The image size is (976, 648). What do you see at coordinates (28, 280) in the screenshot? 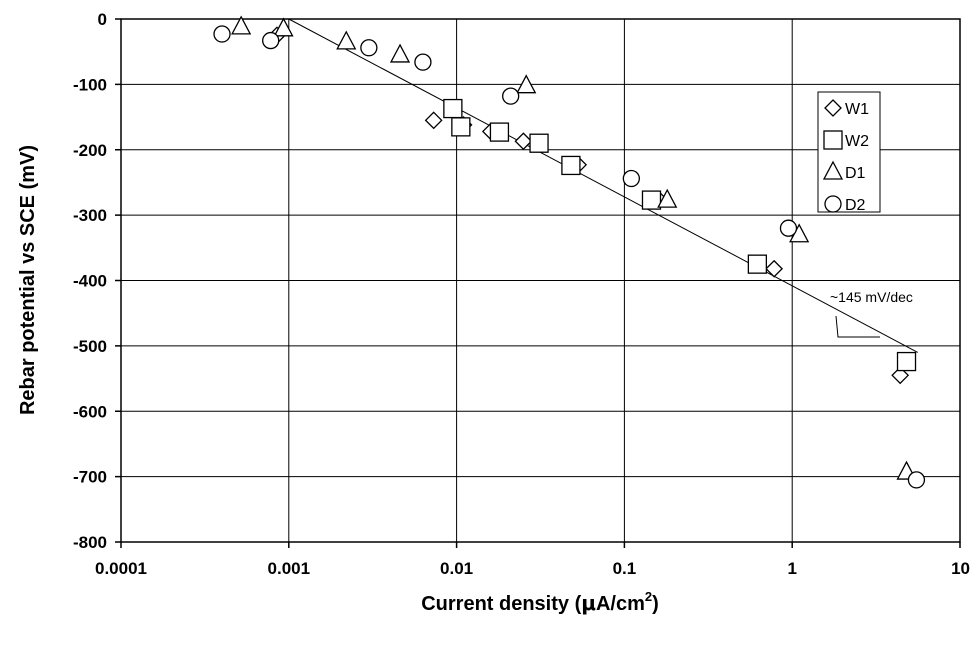
I see `y-axis-title: Rebar potential vs SCE (mV)` at bounding box center [28, 280].